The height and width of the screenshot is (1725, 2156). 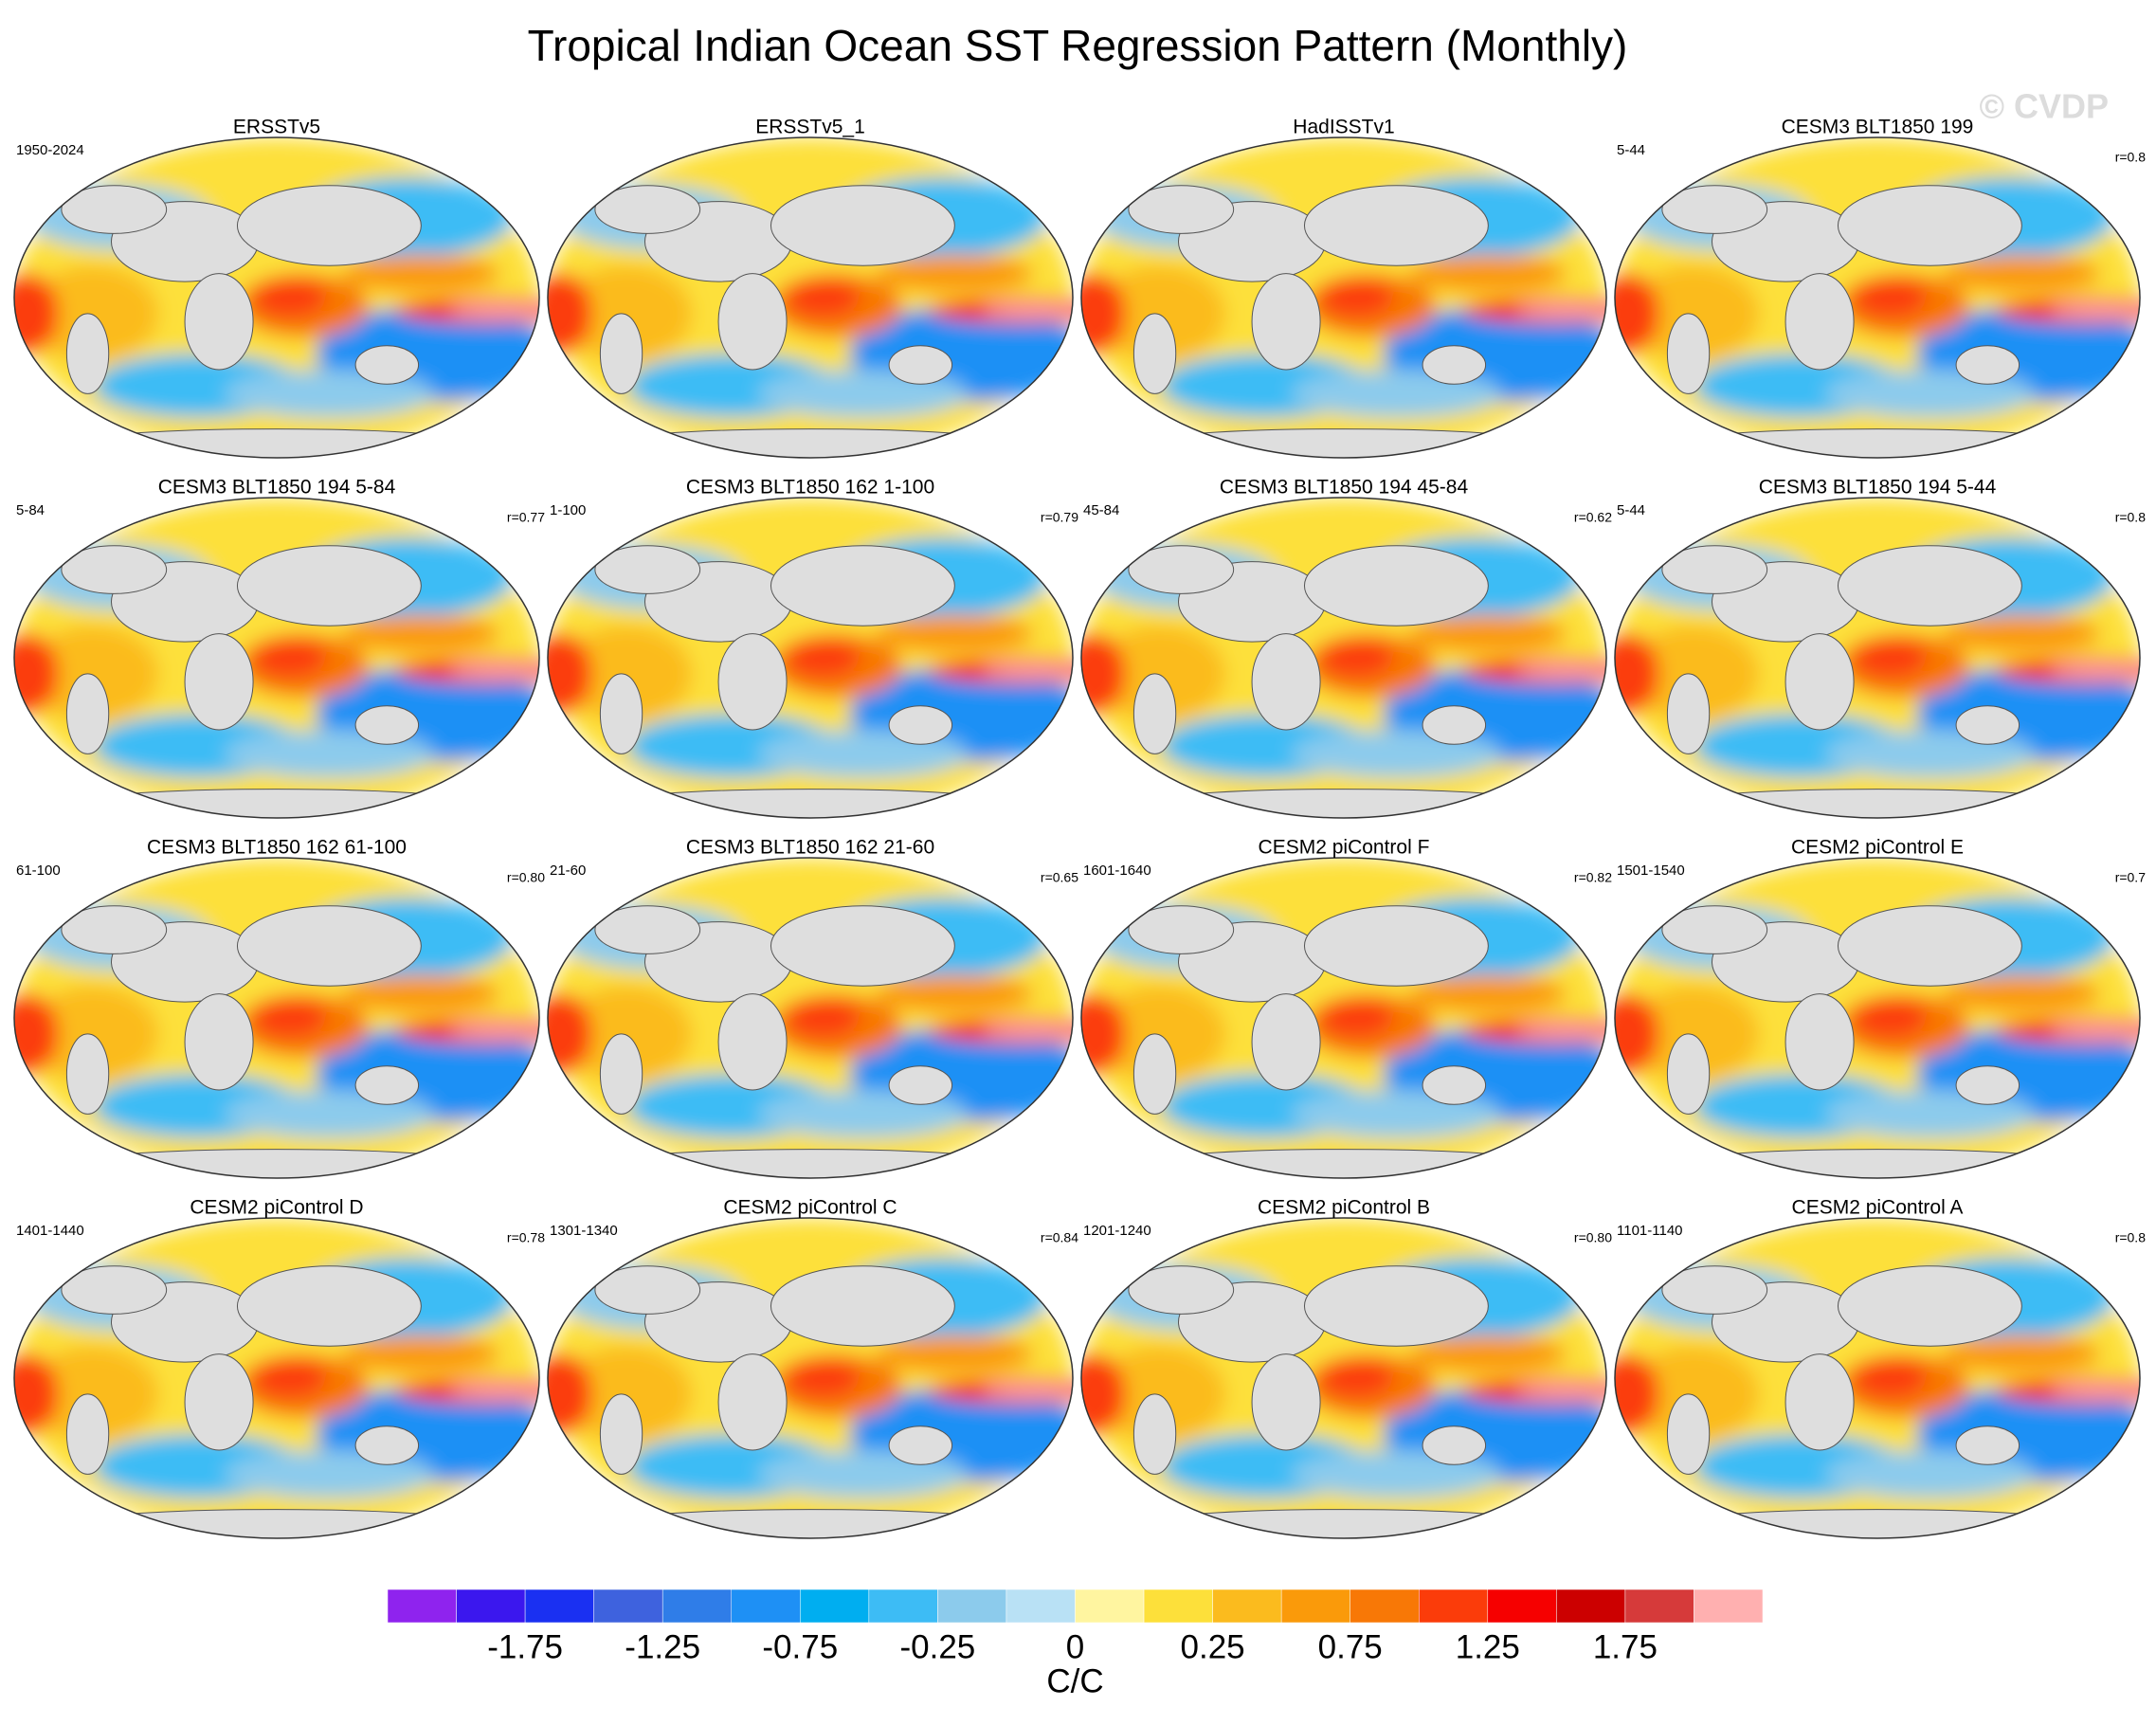 What do you see at coordinates (1631, 510) in the screenshot?
I see `panel-period: 5-44` at bounding box center [1631, 510].